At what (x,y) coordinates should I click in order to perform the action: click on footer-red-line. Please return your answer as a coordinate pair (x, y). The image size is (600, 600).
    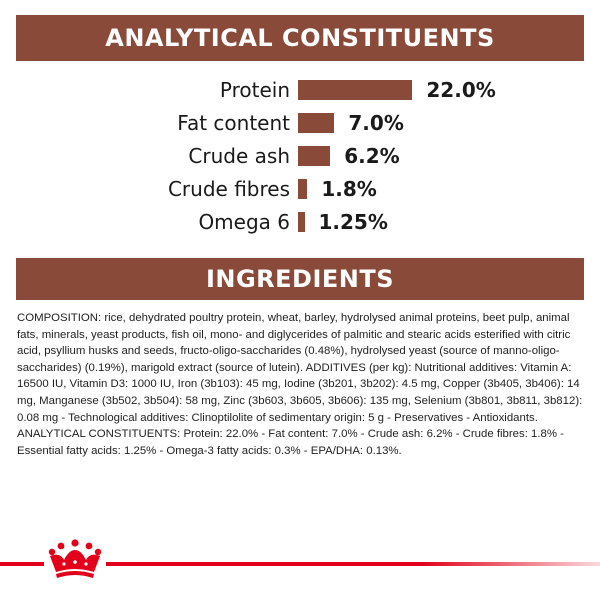
    Looking at the image, I should click on (300, 564).